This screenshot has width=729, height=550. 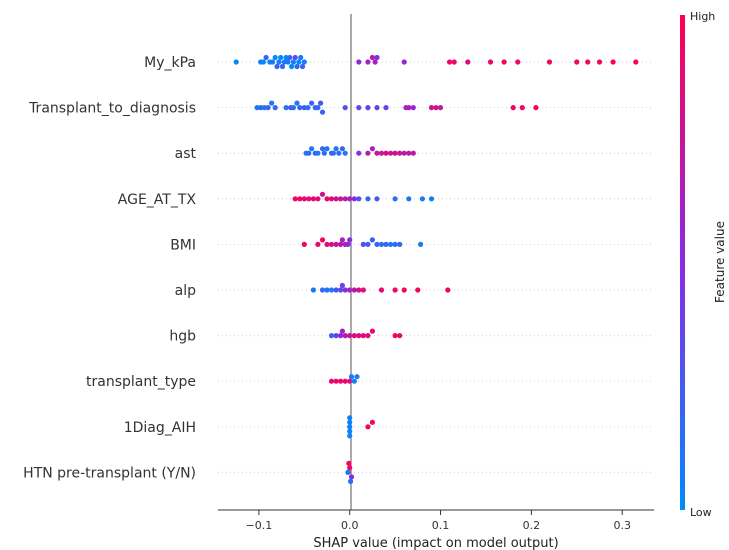 I want to click on feature-label-bmi: BMI, so click(x=183, y=245).